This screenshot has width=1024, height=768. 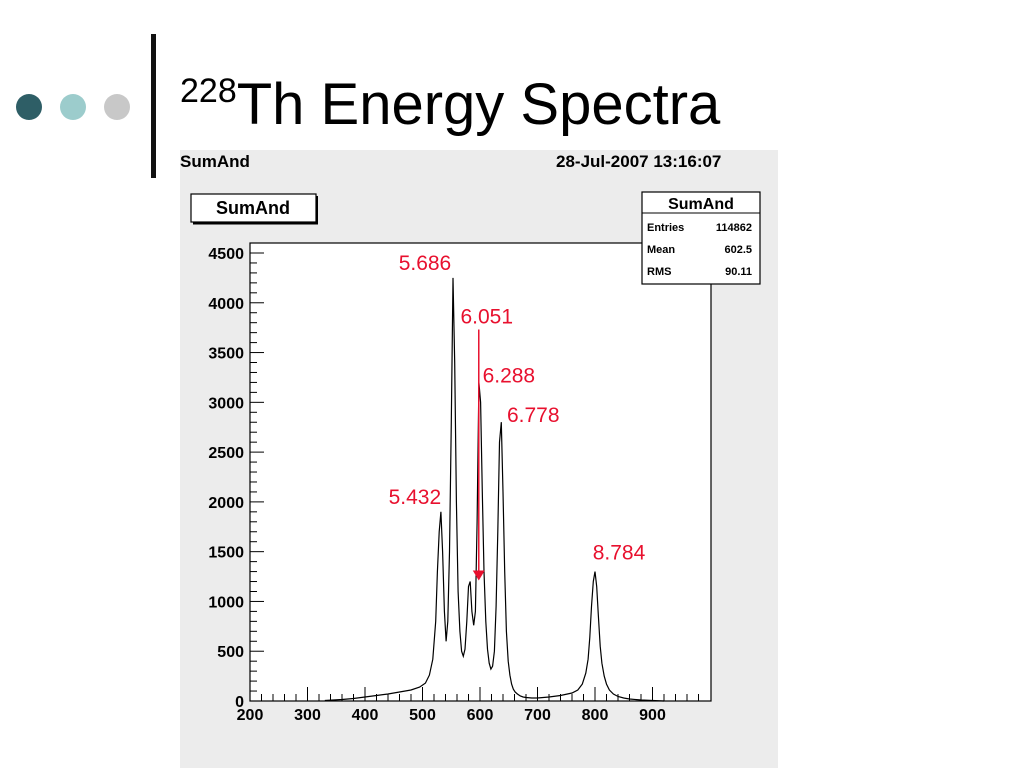 I want to click on y-tick-label: 1000, so click(x=226, y=602).